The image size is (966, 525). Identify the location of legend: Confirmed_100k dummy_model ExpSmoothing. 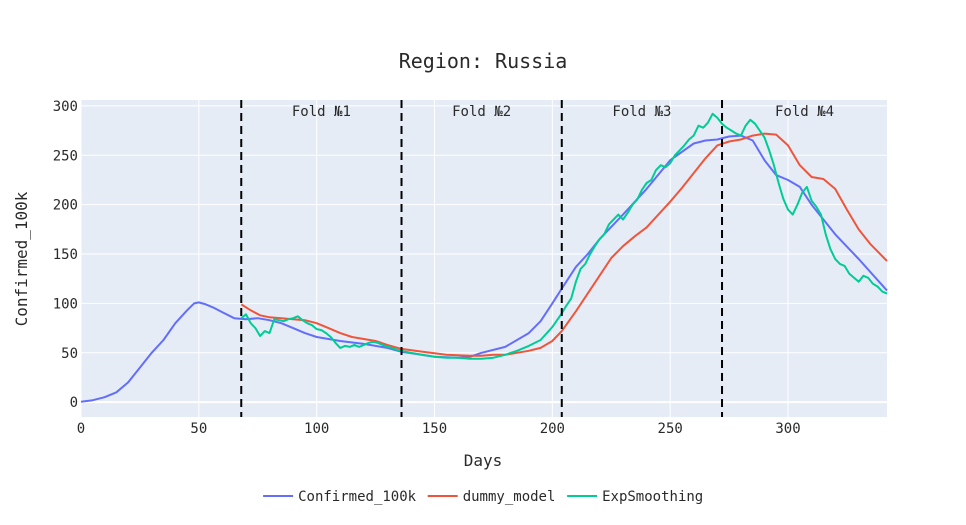
(483, 497).